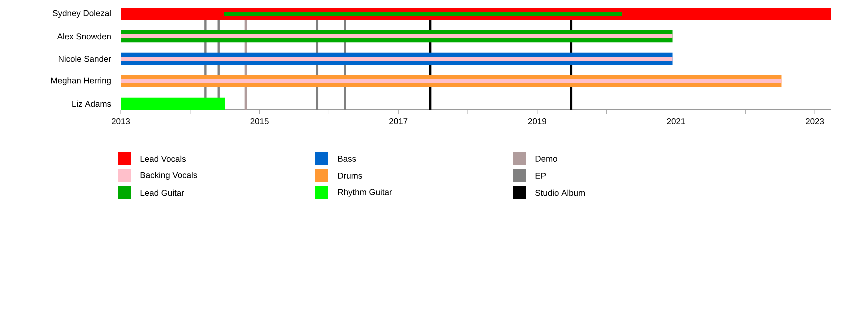  I want to click on legend-label: Backing Vocals, so click(169, 176).